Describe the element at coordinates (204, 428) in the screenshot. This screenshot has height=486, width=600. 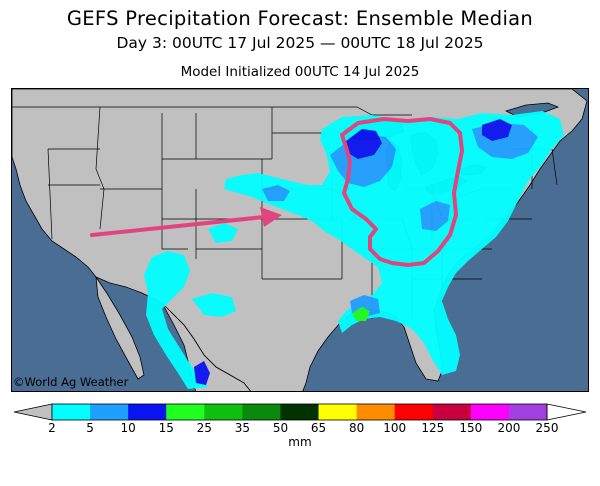
I see `colorbar-tick-label: 25` at that location.